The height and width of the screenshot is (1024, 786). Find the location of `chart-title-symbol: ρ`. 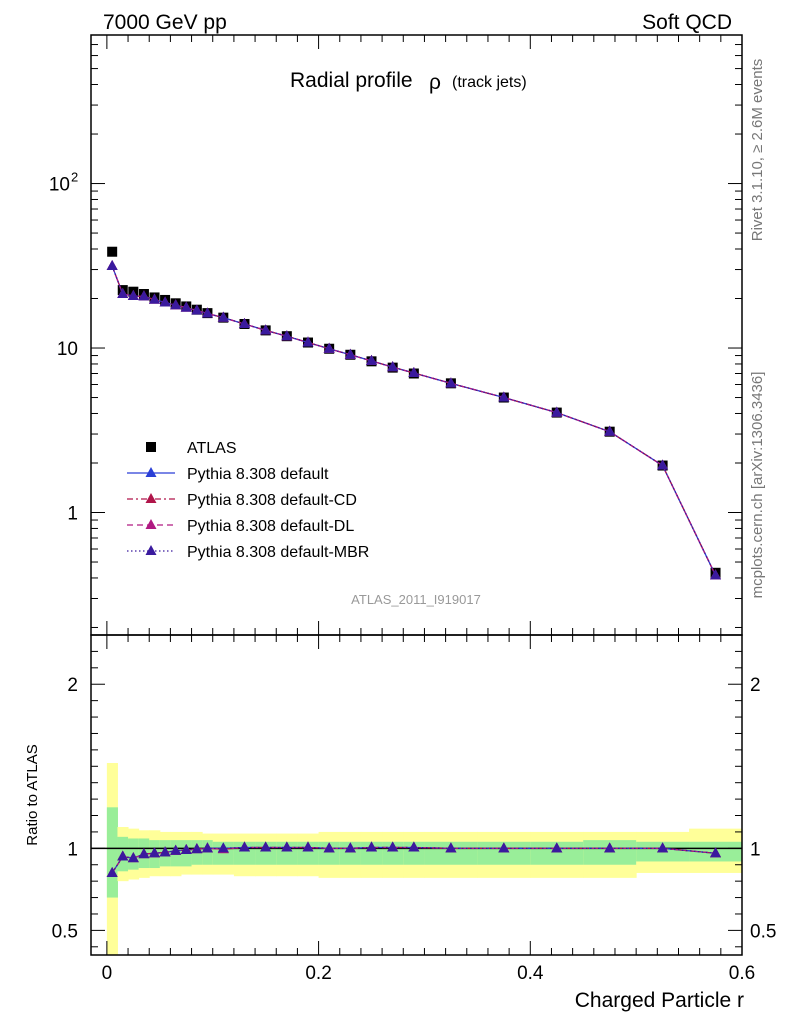

chart-title-symbol: ρ is located at coordinates (435, 82).